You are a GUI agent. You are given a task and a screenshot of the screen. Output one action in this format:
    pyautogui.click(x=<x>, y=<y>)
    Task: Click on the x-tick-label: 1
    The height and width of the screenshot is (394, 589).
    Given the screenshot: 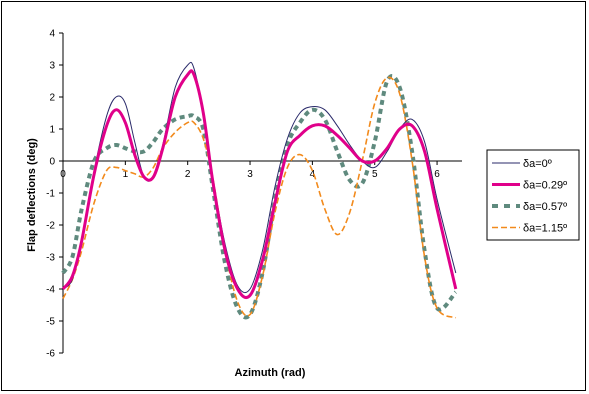 What is the action you would take?
    pyautogui.click(x=126, y=174)
    